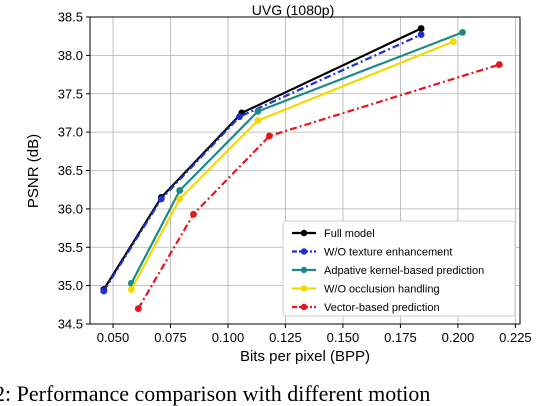 The image size is (558, 406). I want to click on y-axis-title: PSNR (dB), so click(33, 171).